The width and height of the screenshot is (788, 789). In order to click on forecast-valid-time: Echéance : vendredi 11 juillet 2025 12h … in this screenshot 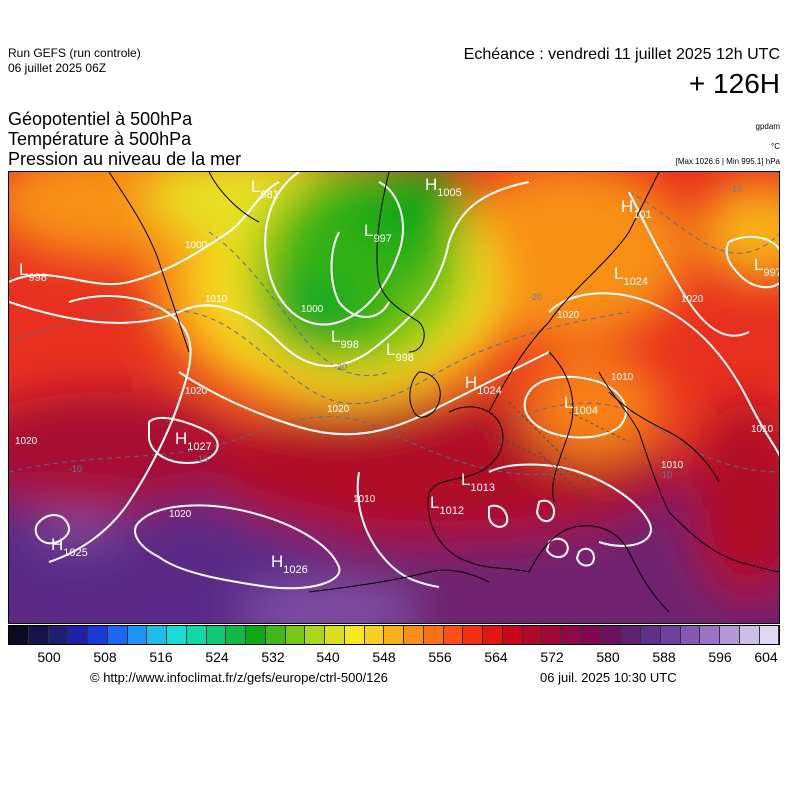, I will do `click(621, 54)`.